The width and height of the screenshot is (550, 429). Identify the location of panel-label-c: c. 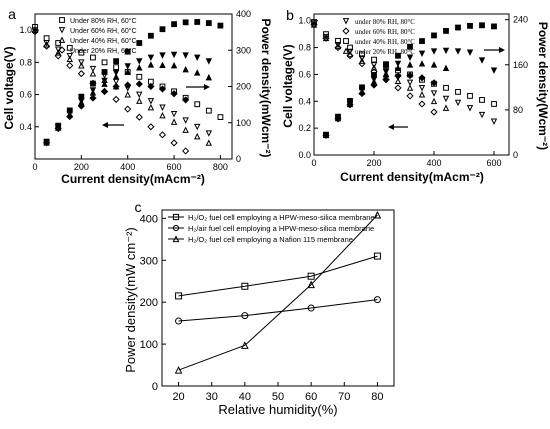
(138, 207).